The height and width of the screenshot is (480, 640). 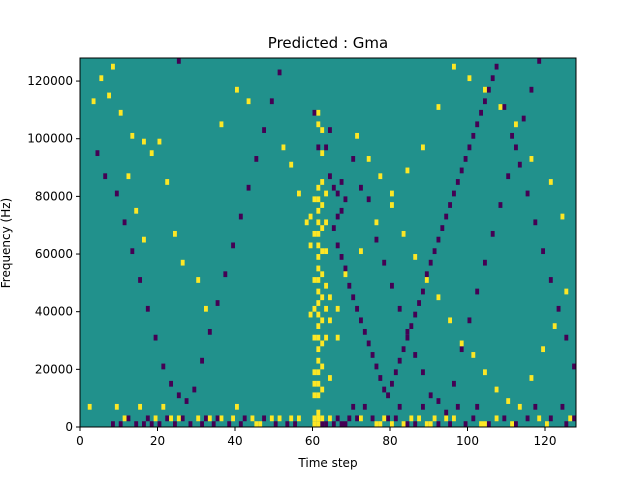 What do you see at coordinates (157, 441) in the screenshot?
I see `x-tick-label: 20` at bounding box center [157, 441].